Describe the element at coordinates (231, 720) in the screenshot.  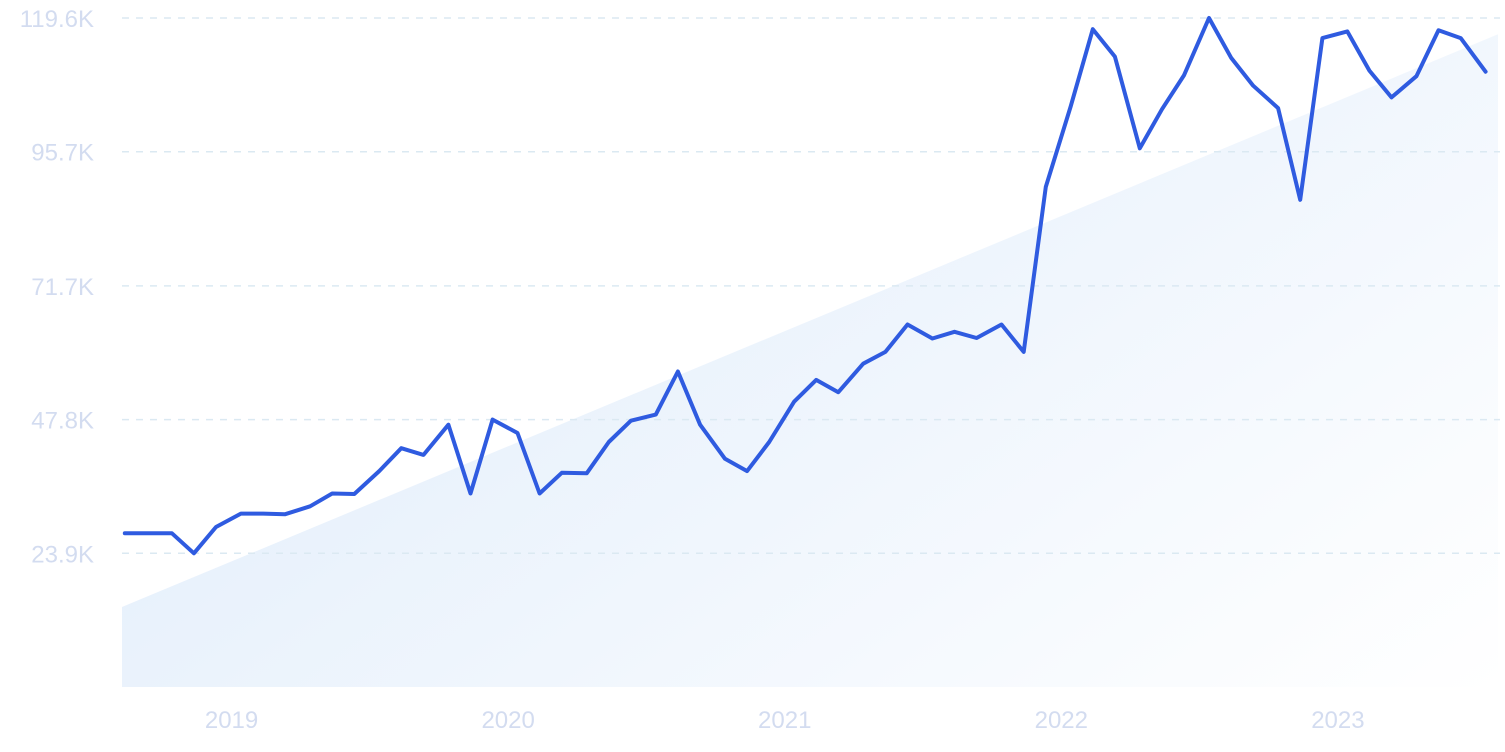
I see `x-tick-label: 2019` at that location.